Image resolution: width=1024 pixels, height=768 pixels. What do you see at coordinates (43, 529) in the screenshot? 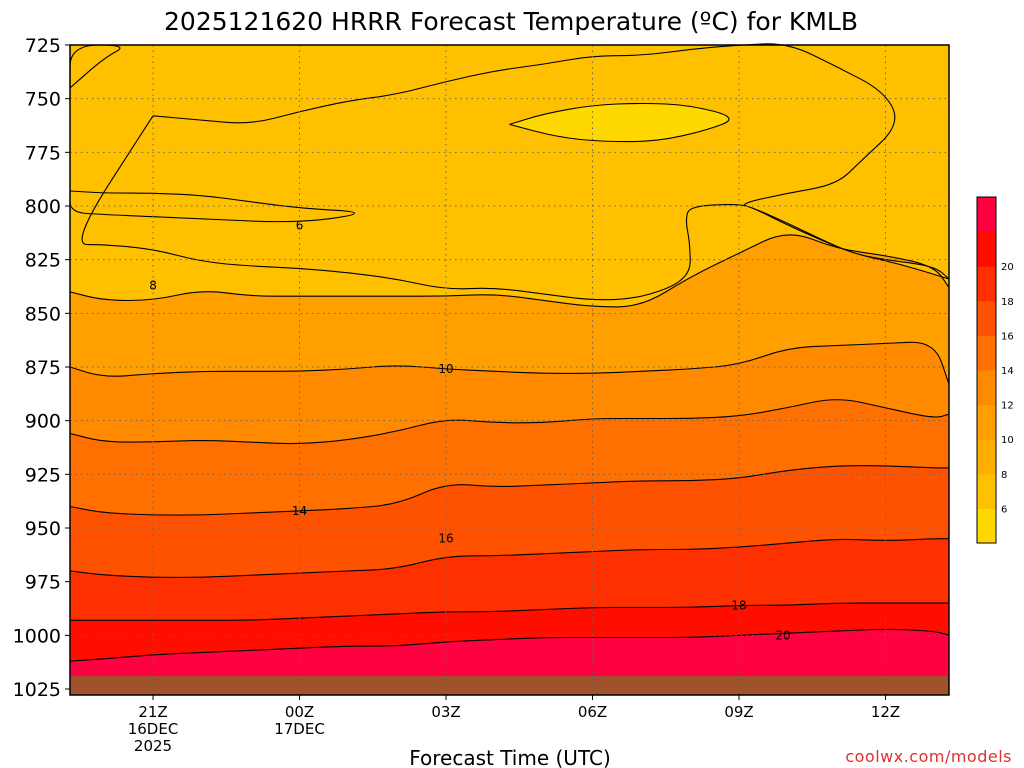
I see `y-tick-label-950: 950` at bounding box center [43, 529].